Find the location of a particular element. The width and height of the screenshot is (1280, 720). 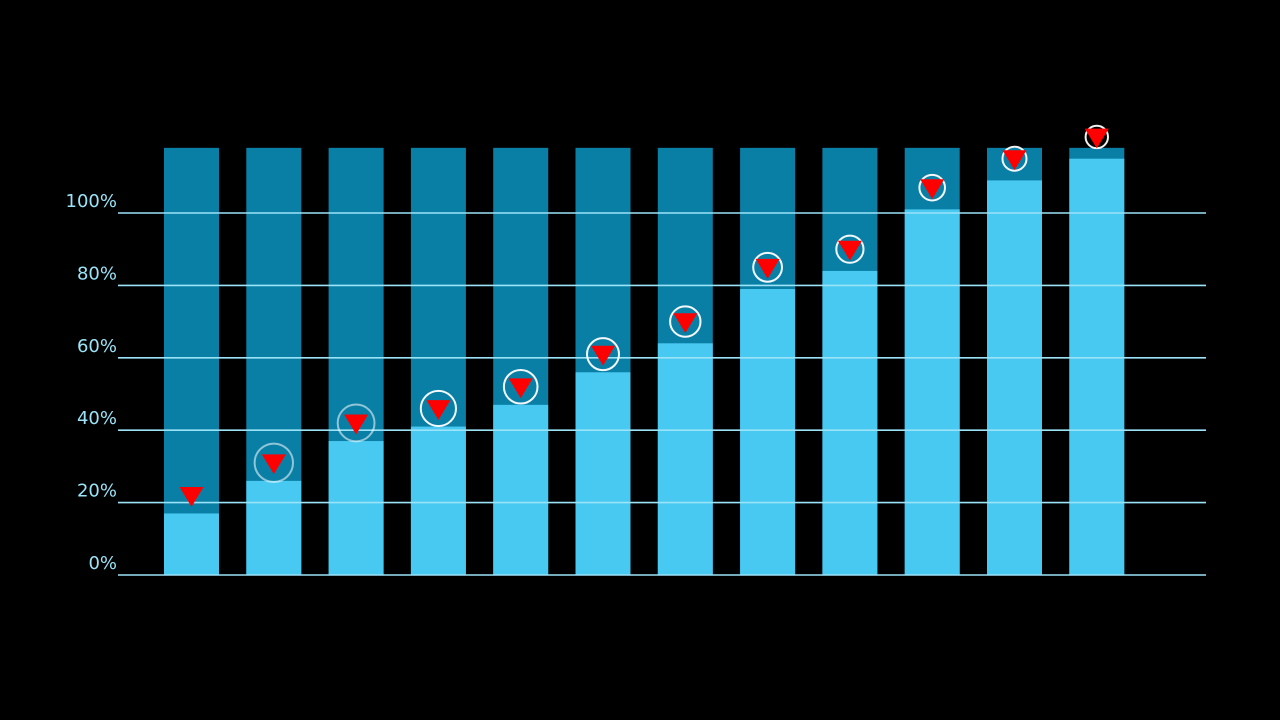

y-tick-label: 40% is located at coordinates (97, 418).